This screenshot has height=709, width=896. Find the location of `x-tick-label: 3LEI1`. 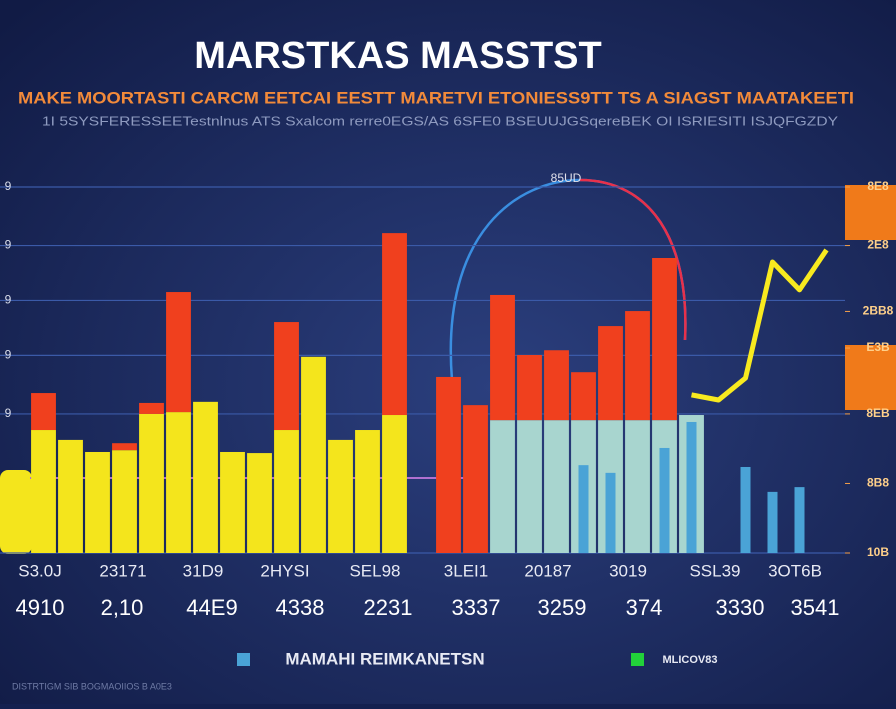

x-tick-label: 3LEI1 is located at coordinates (466, 570).